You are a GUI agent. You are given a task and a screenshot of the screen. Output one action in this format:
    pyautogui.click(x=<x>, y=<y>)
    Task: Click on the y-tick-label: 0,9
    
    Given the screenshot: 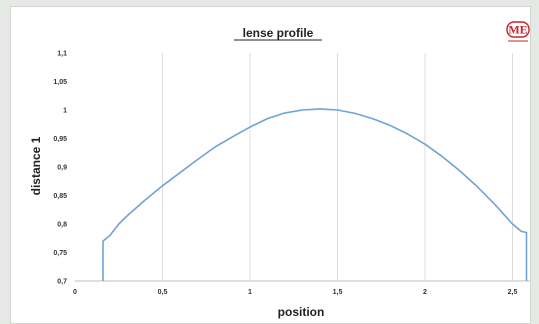 What is the action you would take?
    pyautogui.click(x=62, y=168)
    